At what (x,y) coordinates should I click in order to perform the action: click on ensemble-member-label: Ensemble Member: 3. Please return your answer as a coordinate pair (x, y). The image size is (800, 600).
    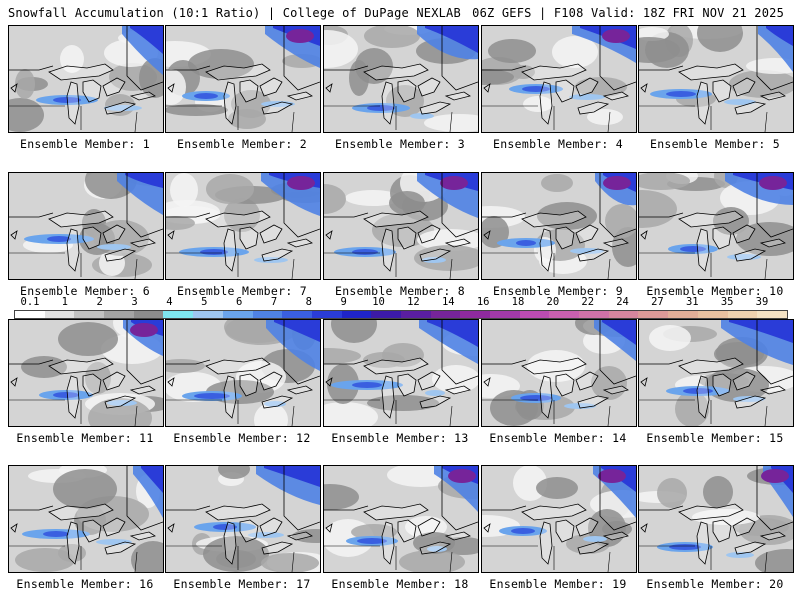
    Looking at the image, I should click on (400, 144).